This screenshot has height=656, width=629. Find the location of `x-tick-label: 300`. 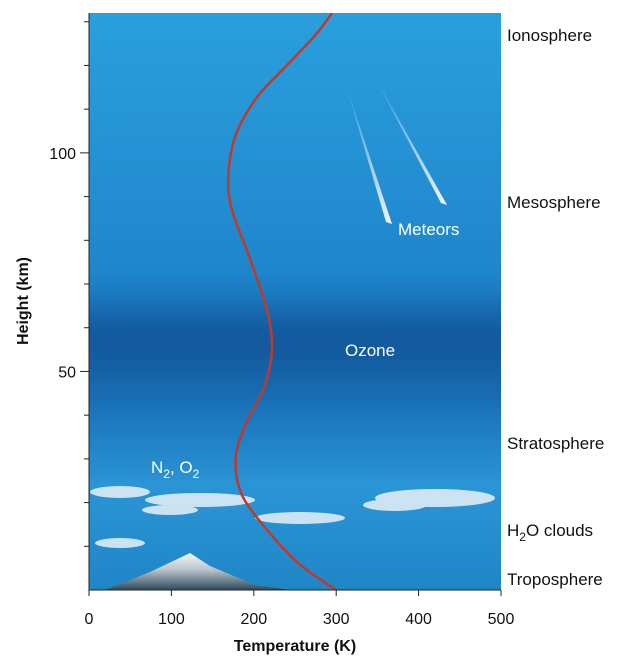

x-tick-label: 300 is located at coordinates (336, 619).